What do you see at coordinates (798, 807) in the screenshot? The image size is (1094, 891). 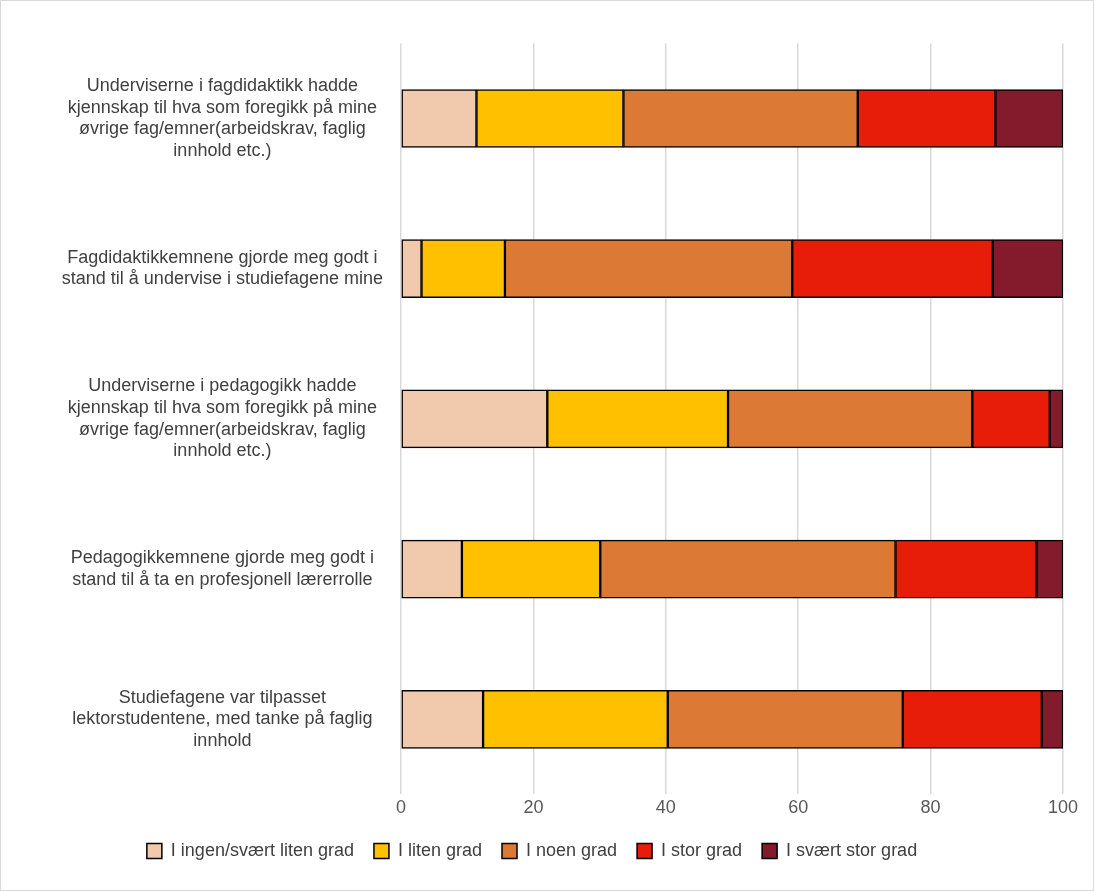 I see `x-tick-label: 60` at bounding box center [798, 807].